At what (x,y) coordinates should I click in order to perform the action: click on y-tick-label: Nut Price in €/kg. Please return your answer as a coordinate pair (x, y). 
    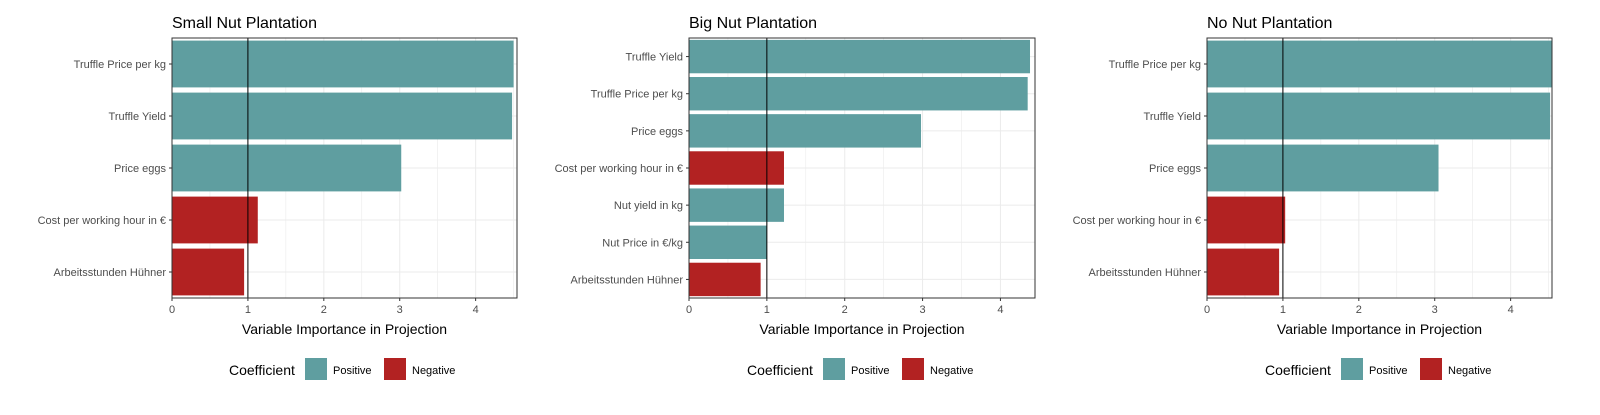
    Looking at the image, I should click on (642, 243).